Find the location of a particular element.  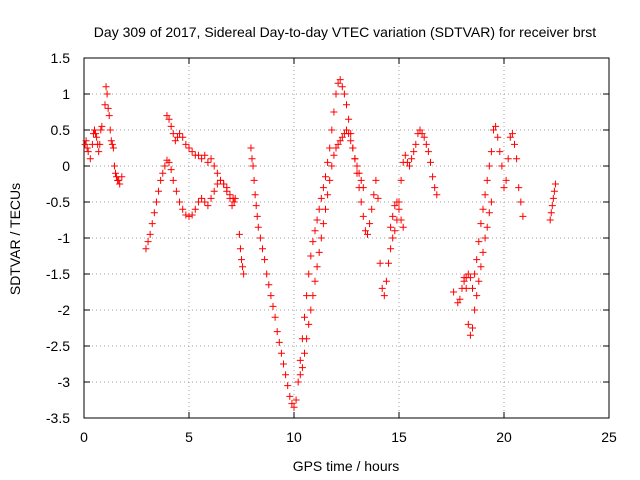

y-tick-label: 1 is located at coordinates (66, 94).